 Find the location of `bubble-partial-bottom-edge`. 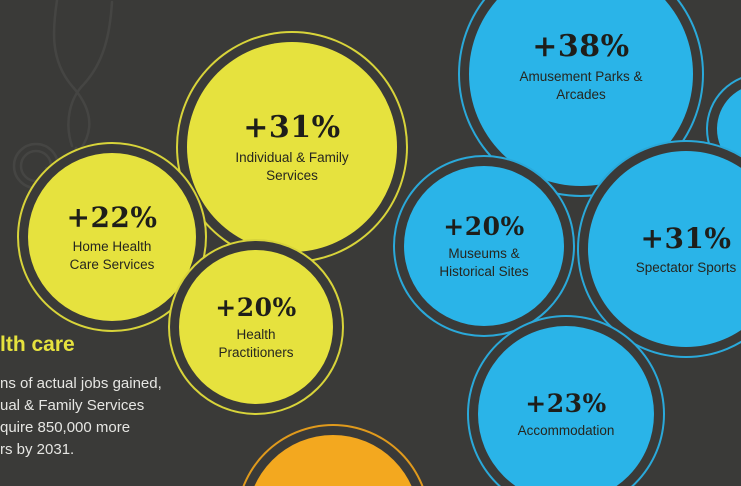

bubble-partial-bottom-edge is located at coordinates (333, 460).